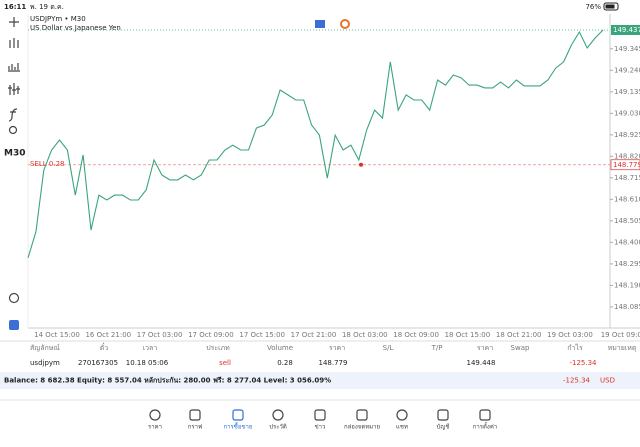 The height and width of the screenshot is (447, 640). I want to click on objects-tool, so click(13, 130).